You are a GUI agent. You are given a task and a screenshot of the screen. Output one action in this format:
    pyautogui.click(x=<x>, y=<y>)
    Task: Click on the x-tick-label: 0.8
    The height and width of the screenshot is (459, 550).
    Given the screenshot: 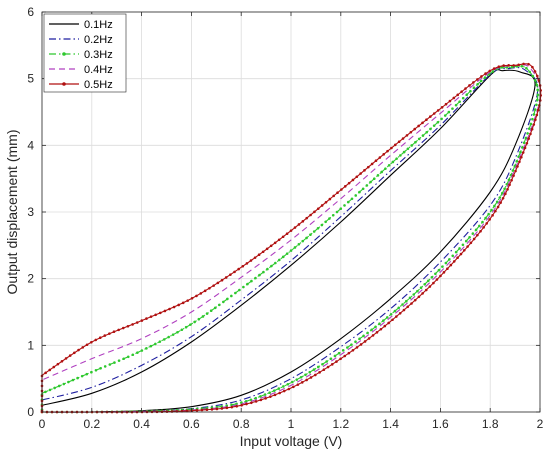 What is the action you would take?
    pyautogui.click(x=241, y=424)
    